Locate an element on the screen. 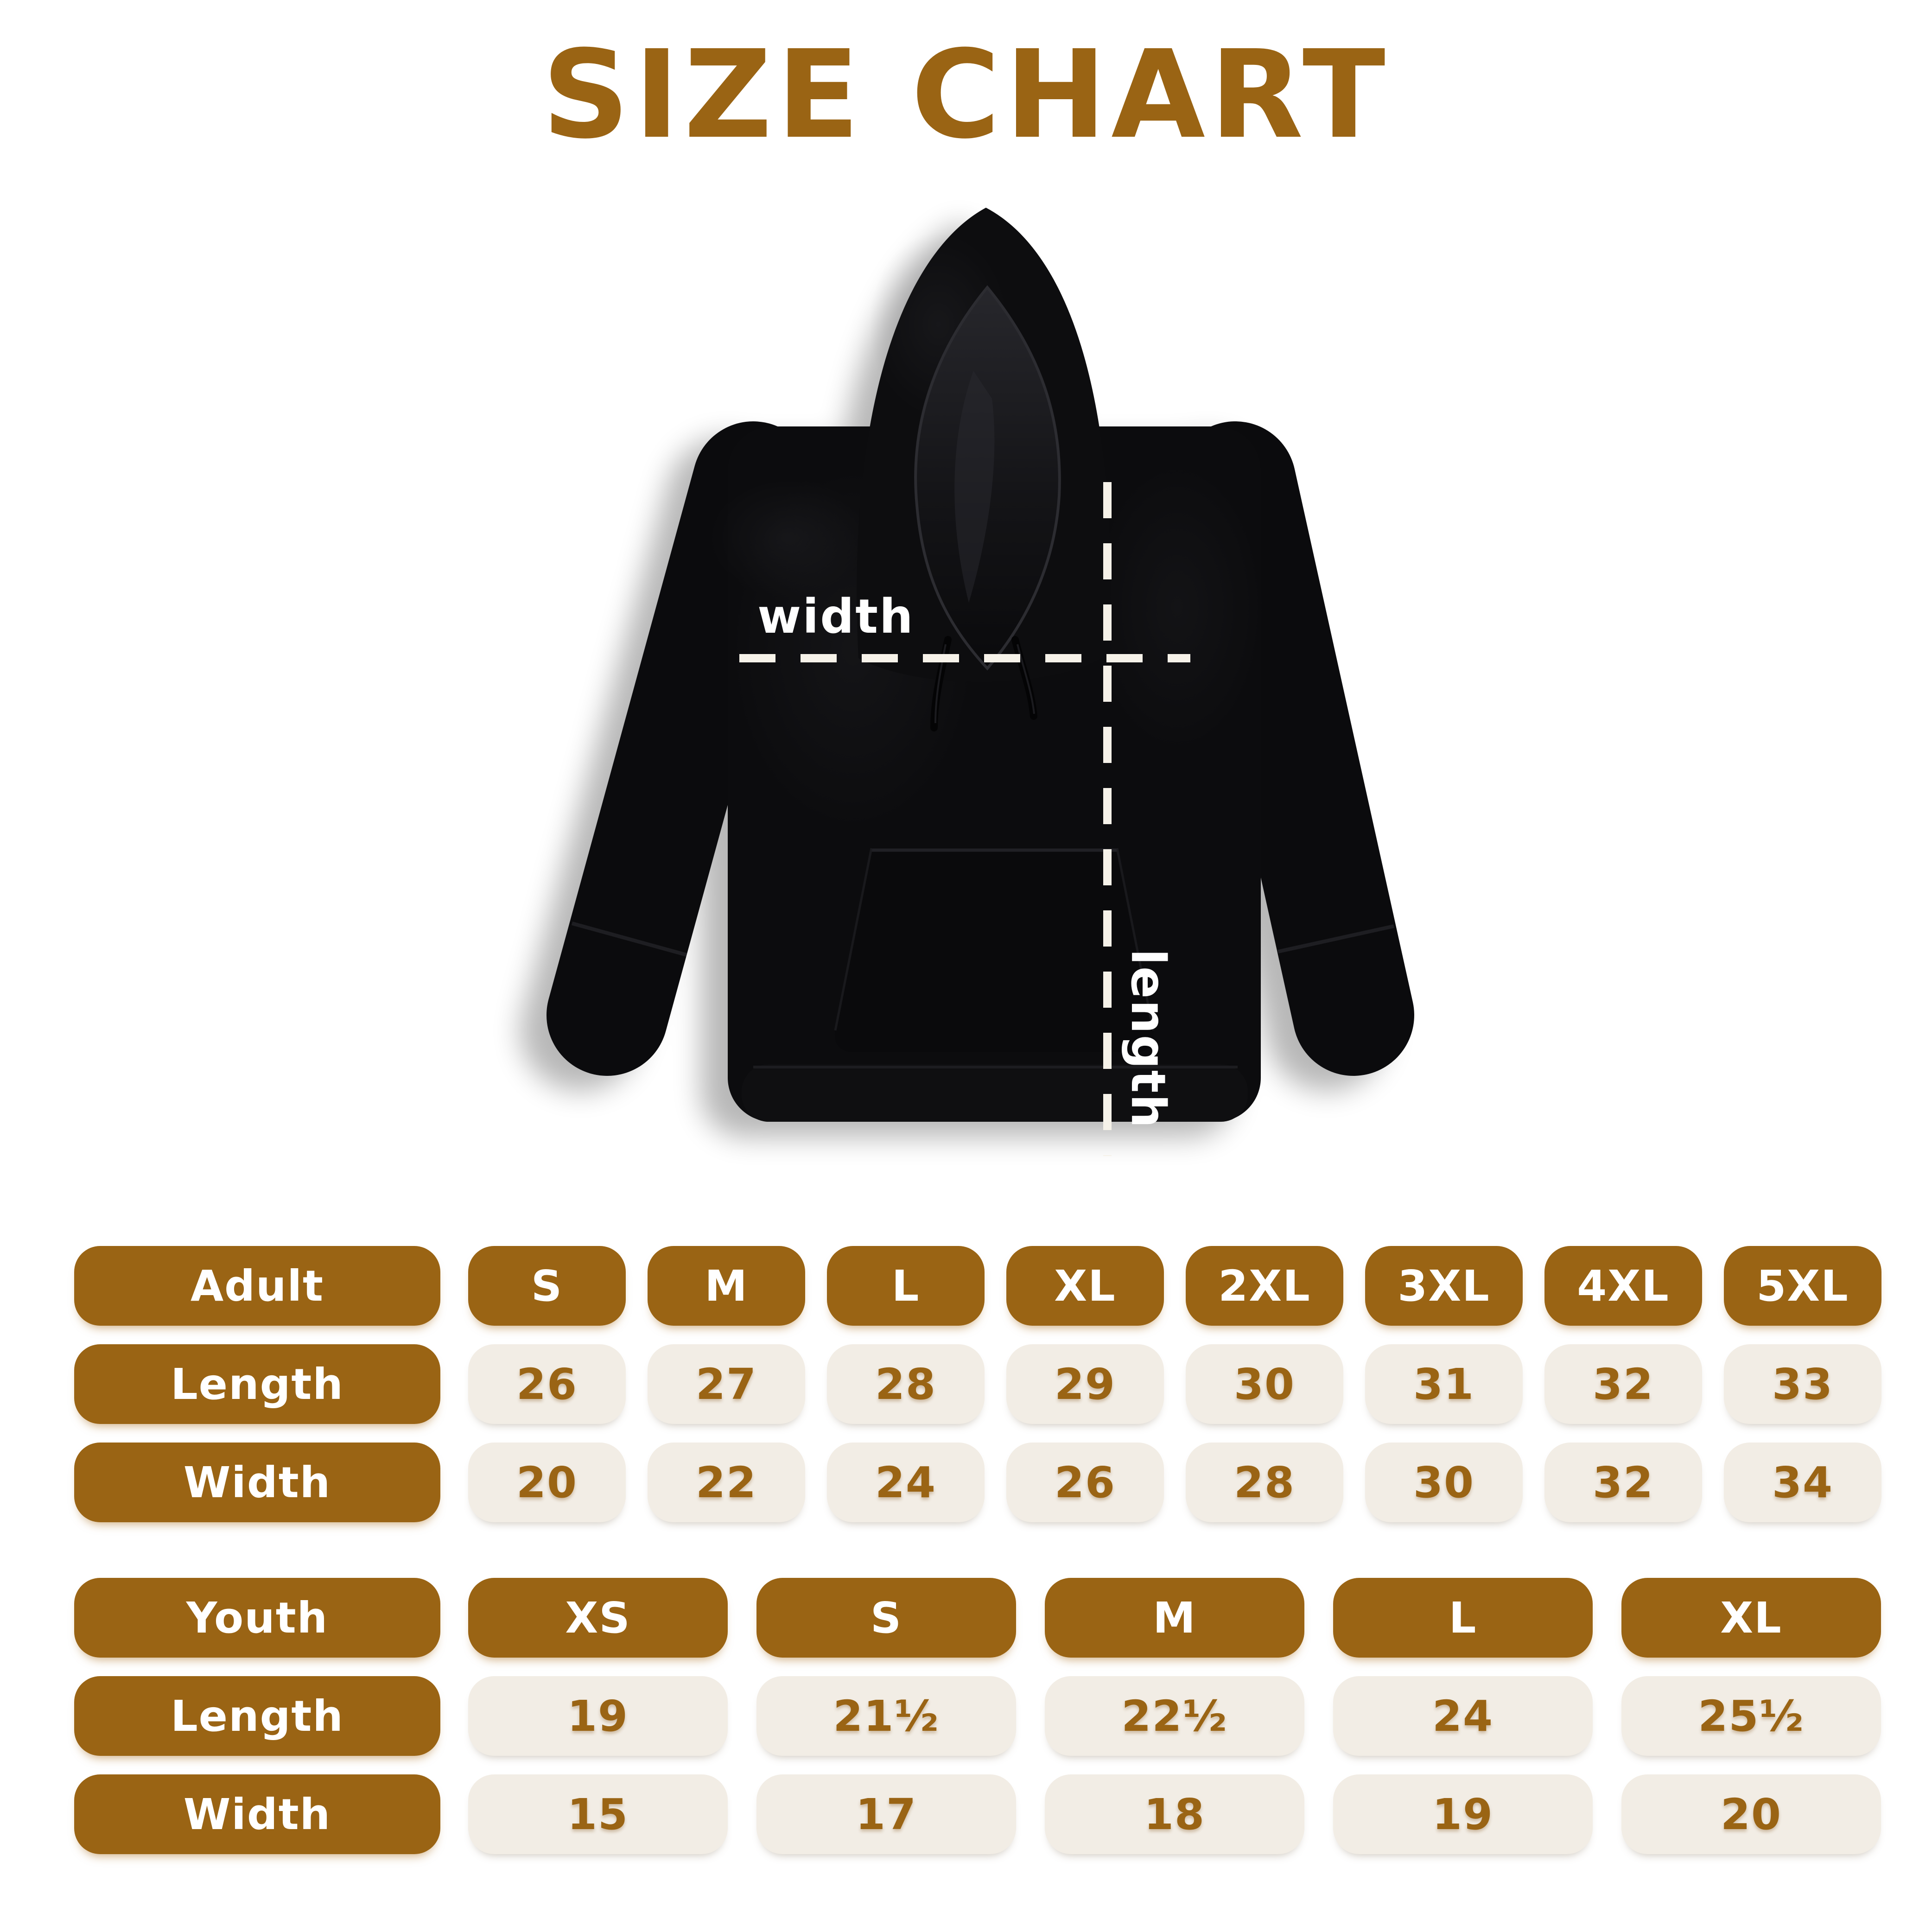 The height and width of the screenshot is (1932, 1932). youth-width-value: 19 is located at coordinates (1463, 1814).